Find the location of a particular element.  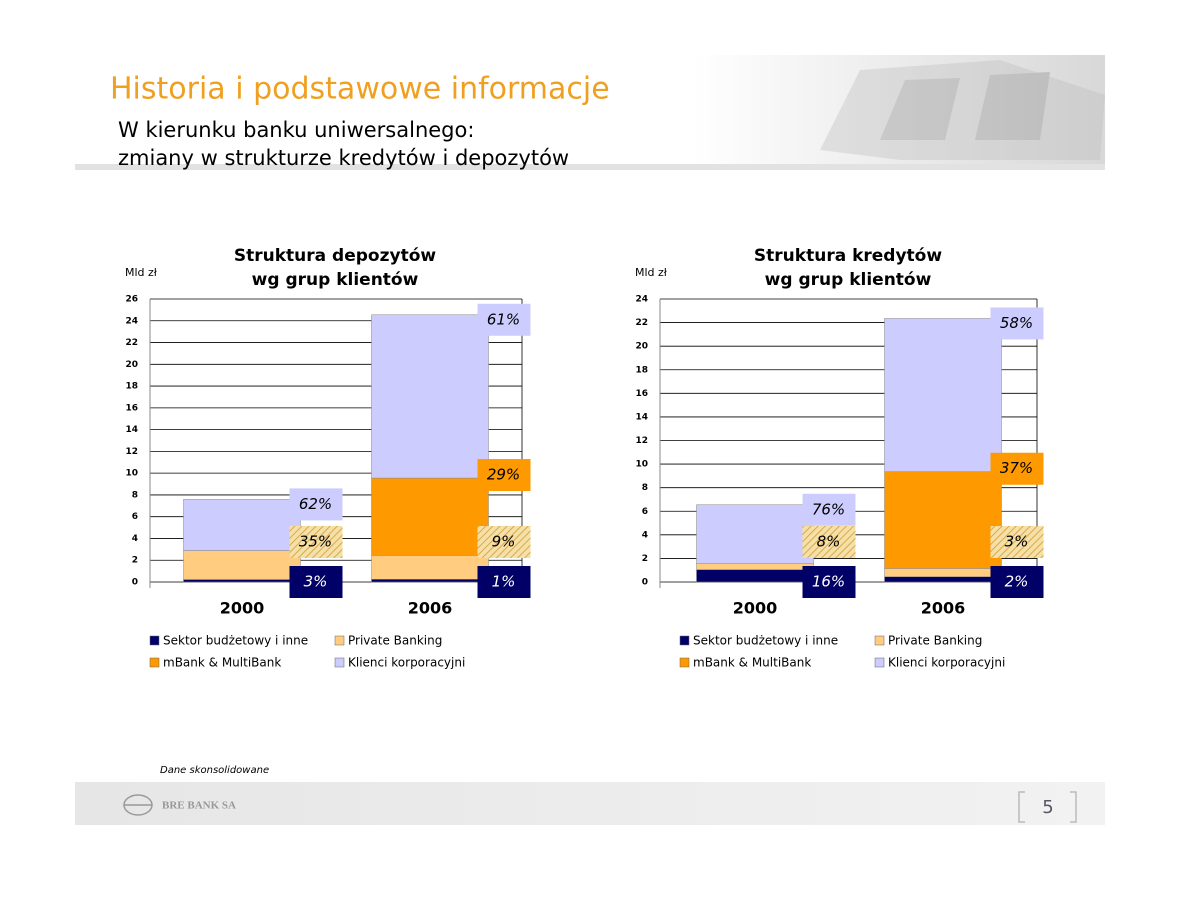

page-title: Historia i podstawowe informacje is located at coordinates (360, 89).